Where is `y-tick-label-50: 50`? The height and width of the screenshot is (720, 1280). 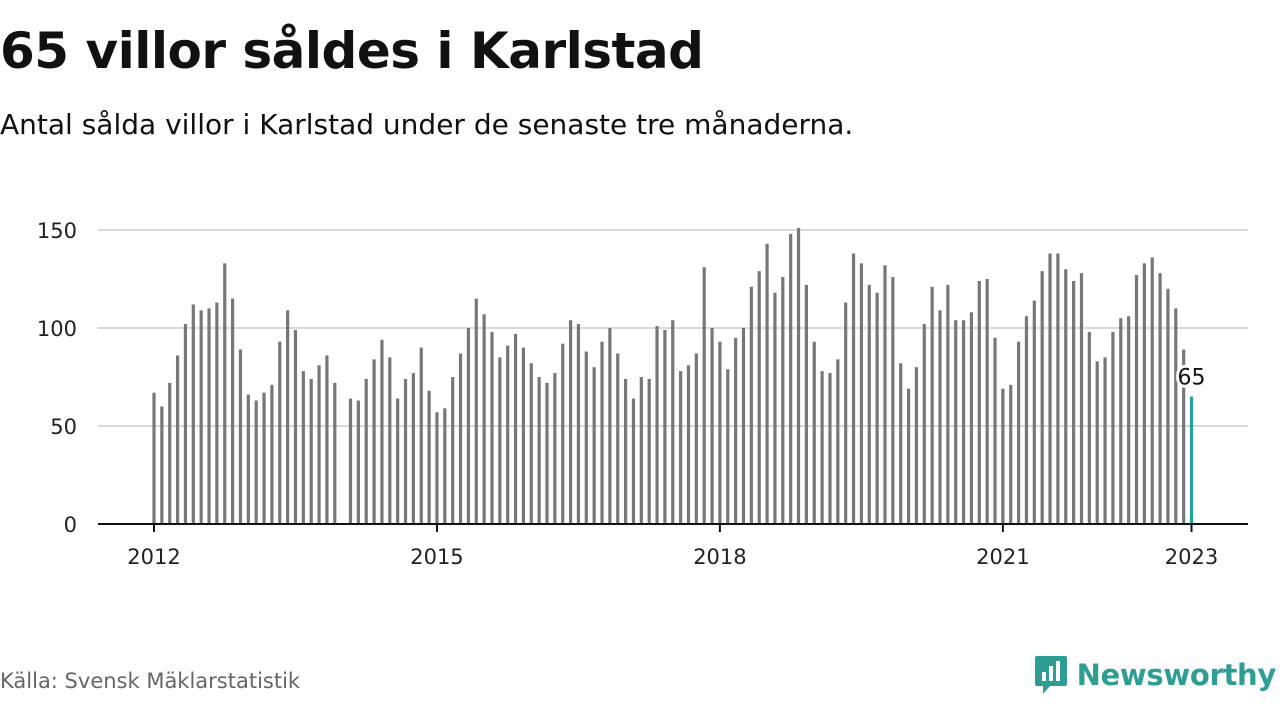
y-tick-label-50: 50 is located at coordinates (63, 427).